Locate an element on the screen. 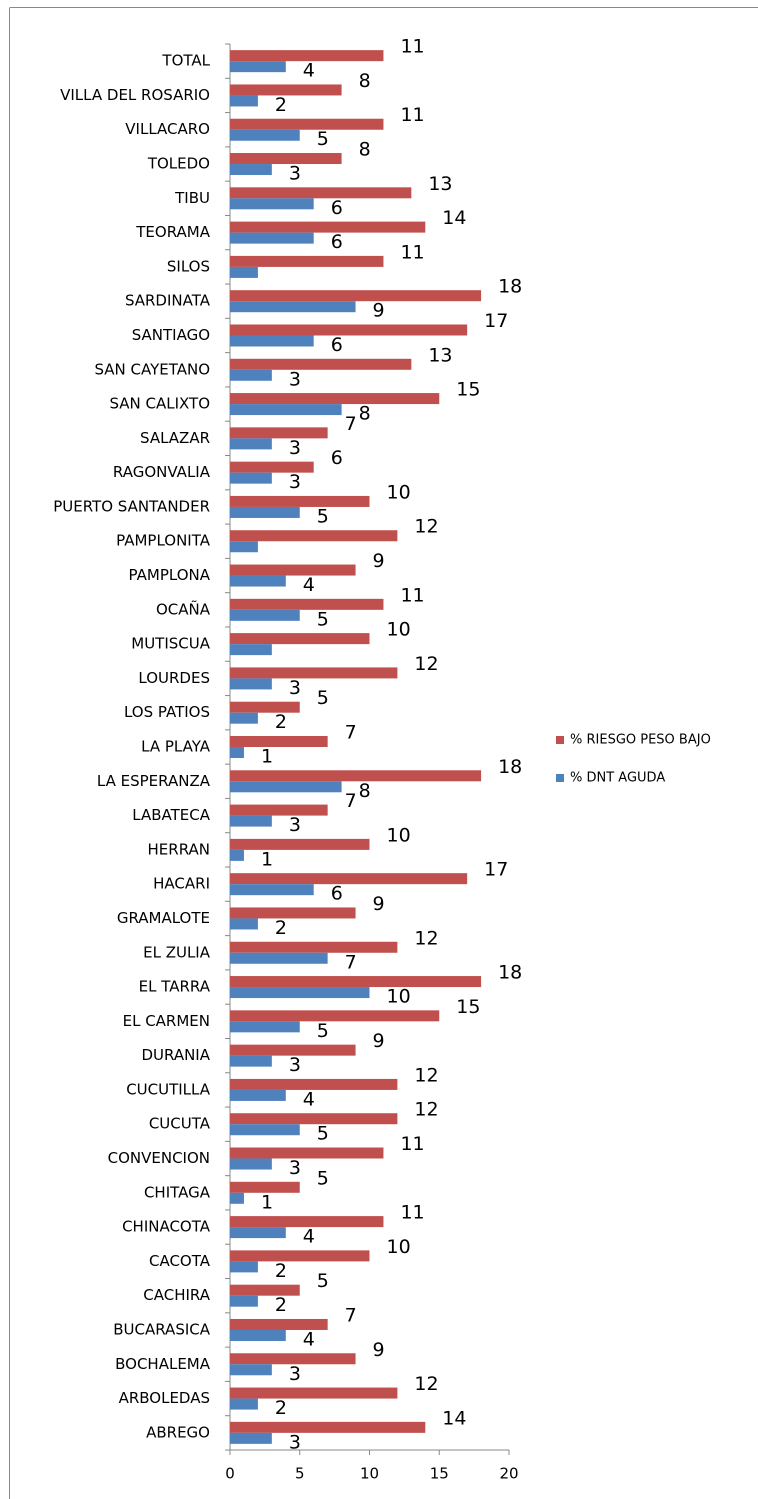  category-label: SAN CAYETANO is located at coordinates (152, 369).